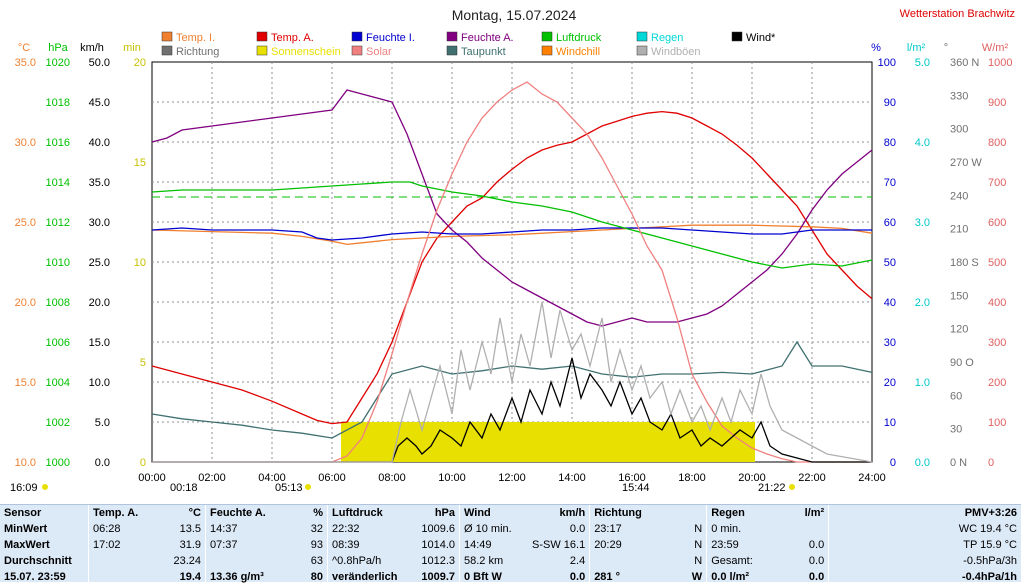  What do you see at coordinates (190, 577) in the screenshot?
I see `stats-cell: 19.4` at bounding box center [190, 577].